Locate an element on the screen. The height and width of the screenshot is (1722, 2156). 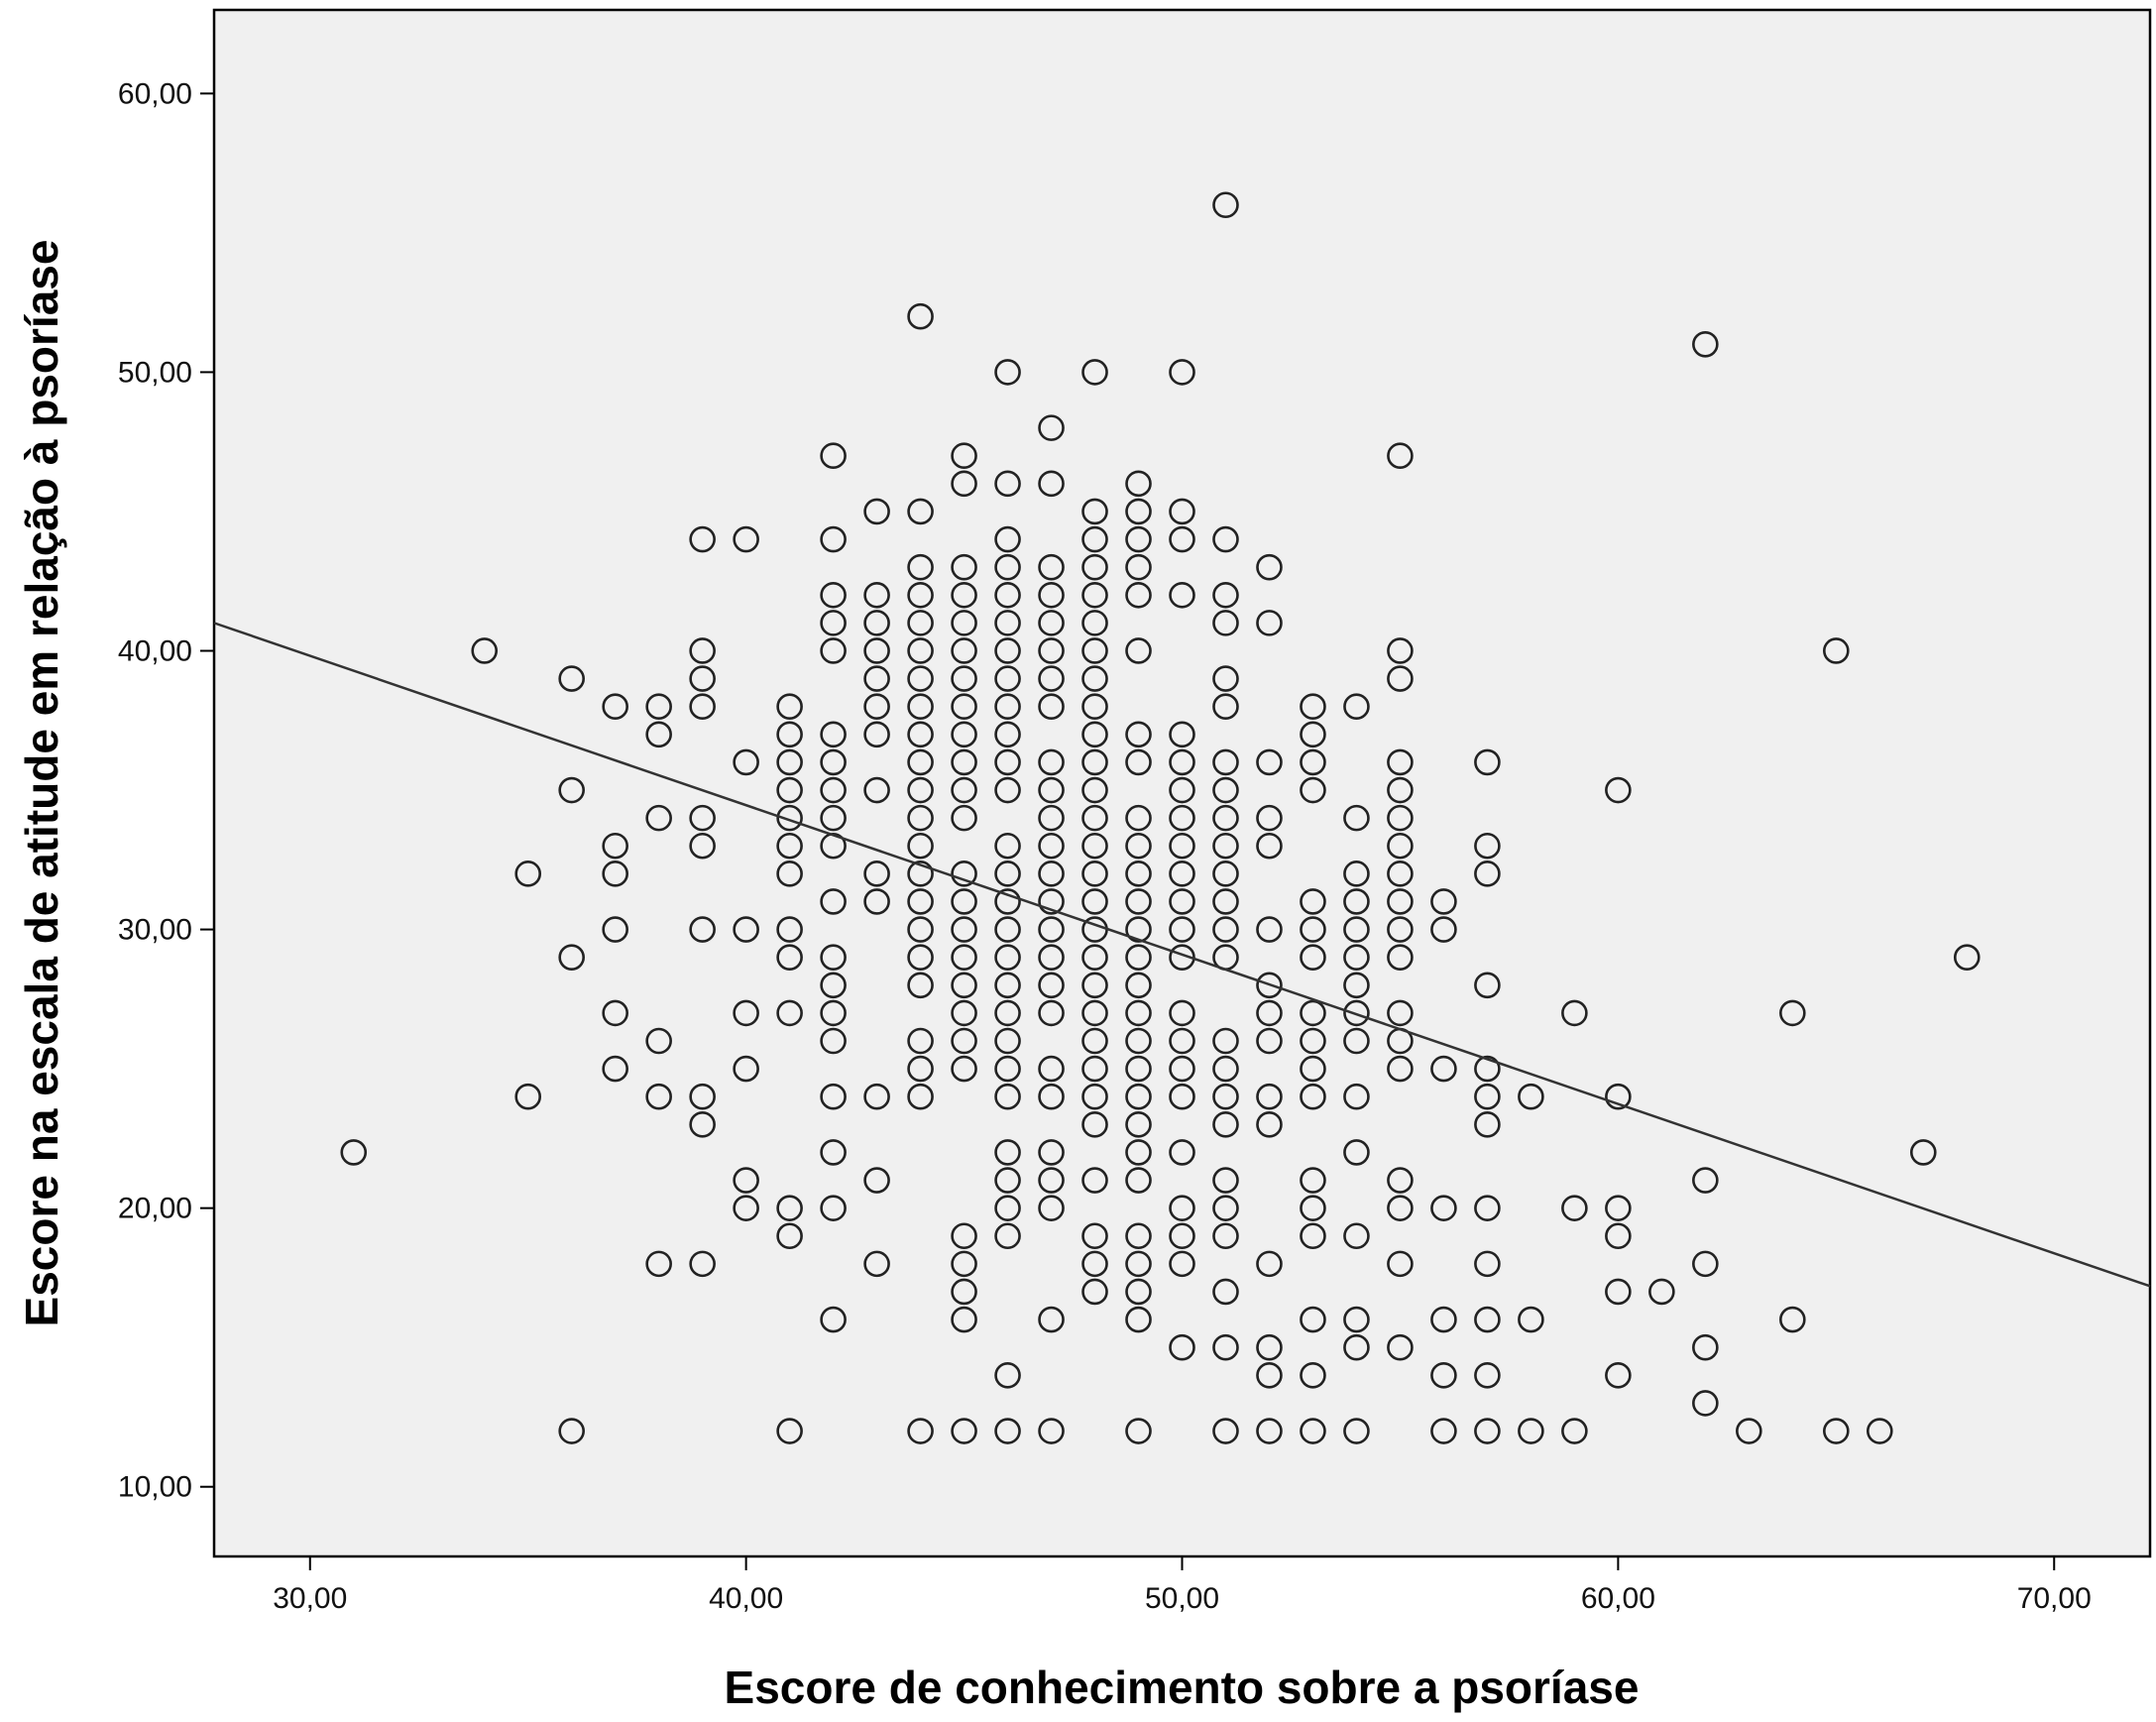
y-tick-label: 50,00 is located at coordinates (155, 373).